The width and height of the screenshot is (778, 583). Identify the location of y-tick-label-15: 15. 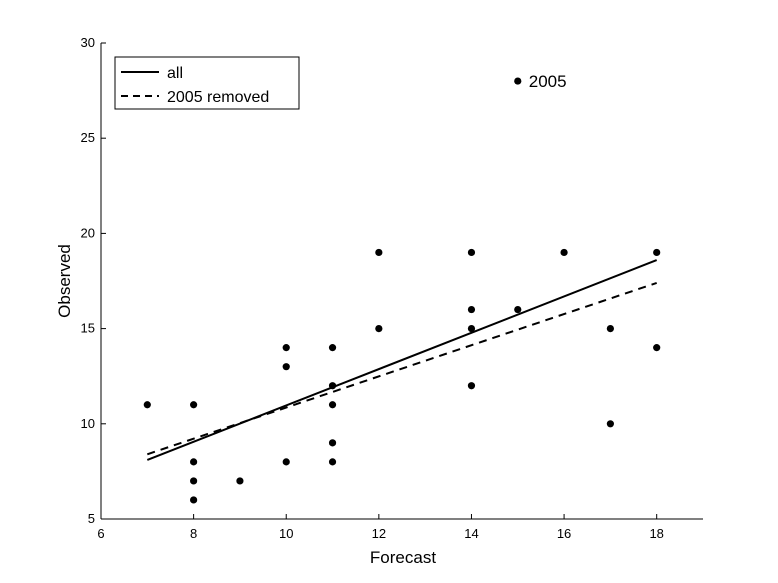
(88, 328).